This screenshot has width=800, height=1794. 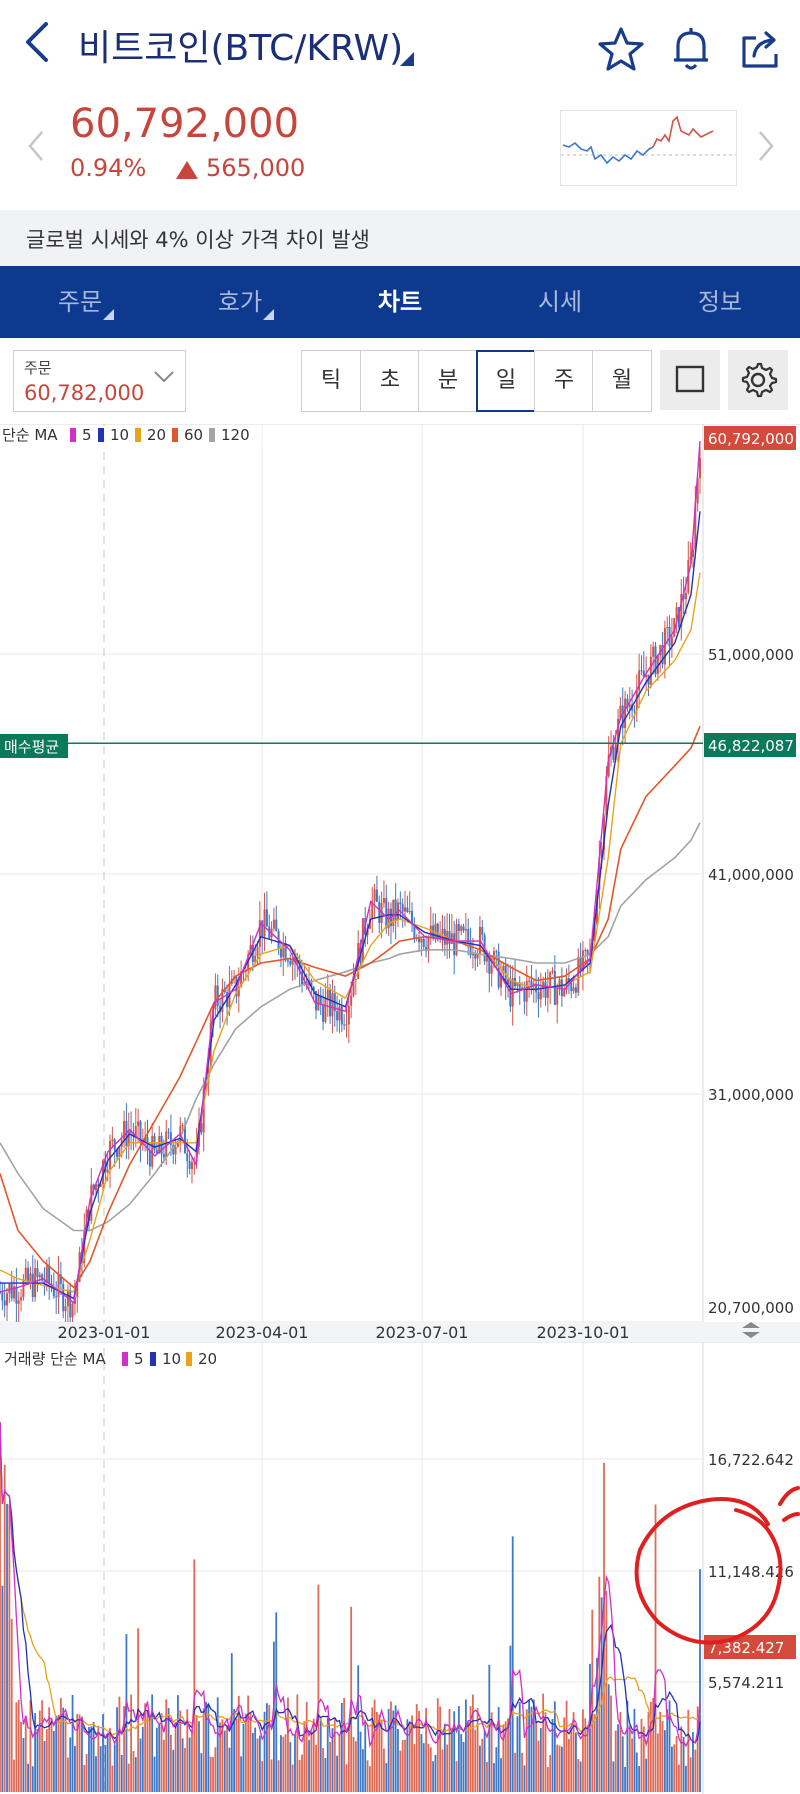 What do you see at coordinates (564, 381) in the screenshot?
I see `period-week-button: 주` at bounding box center [564, 381].